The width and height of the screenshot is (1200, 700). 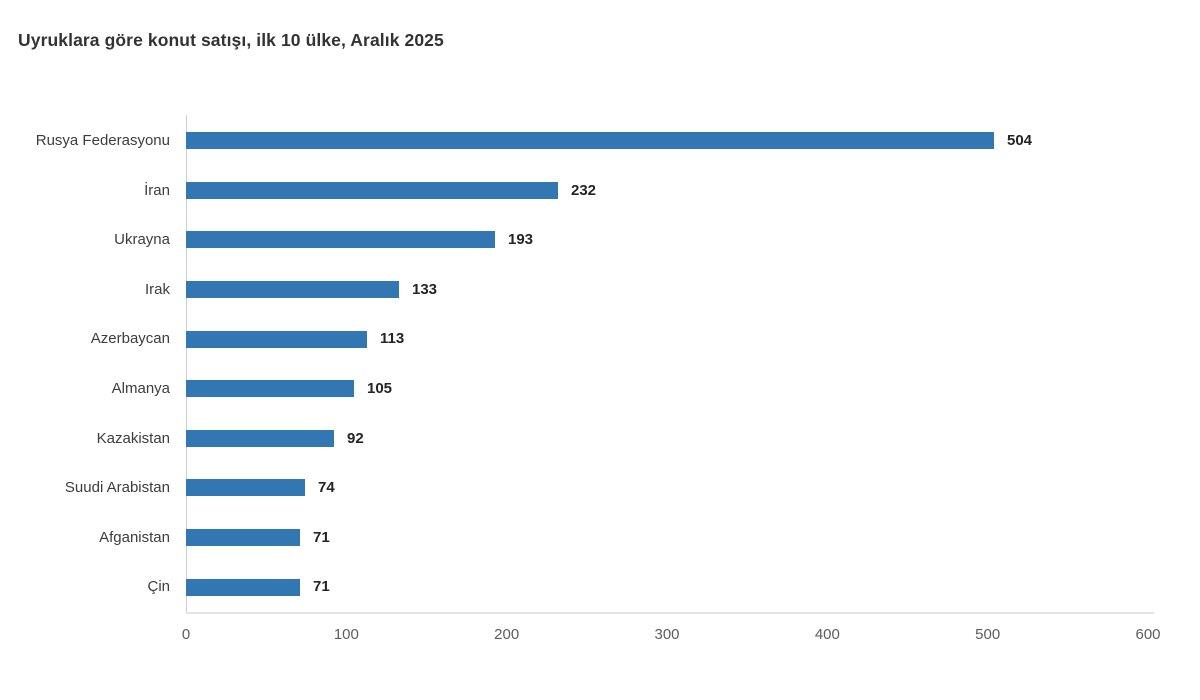 I want to click on chart-row: Almanya 105, so click(x=600, y=389).